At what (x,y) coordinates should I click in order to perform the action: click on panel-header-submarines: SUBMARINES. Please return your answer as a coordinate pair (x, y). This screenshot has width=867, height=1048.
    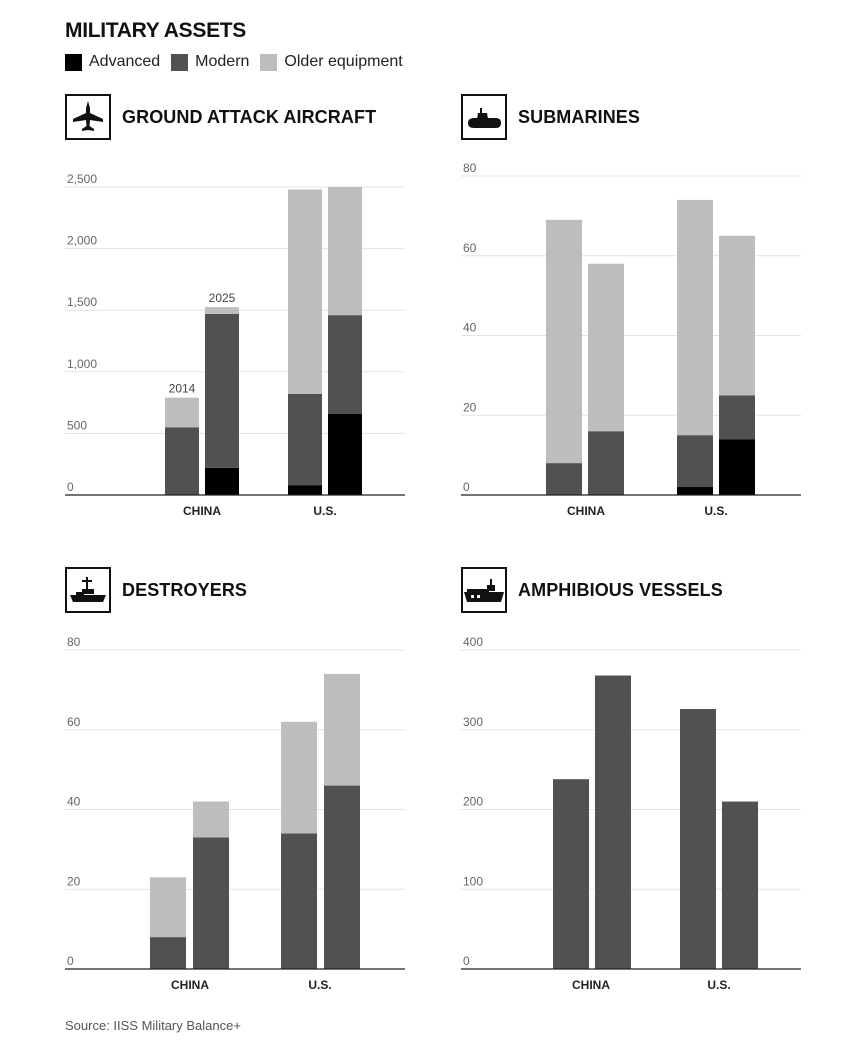
    Looking at the image, I should click on (550, 117).